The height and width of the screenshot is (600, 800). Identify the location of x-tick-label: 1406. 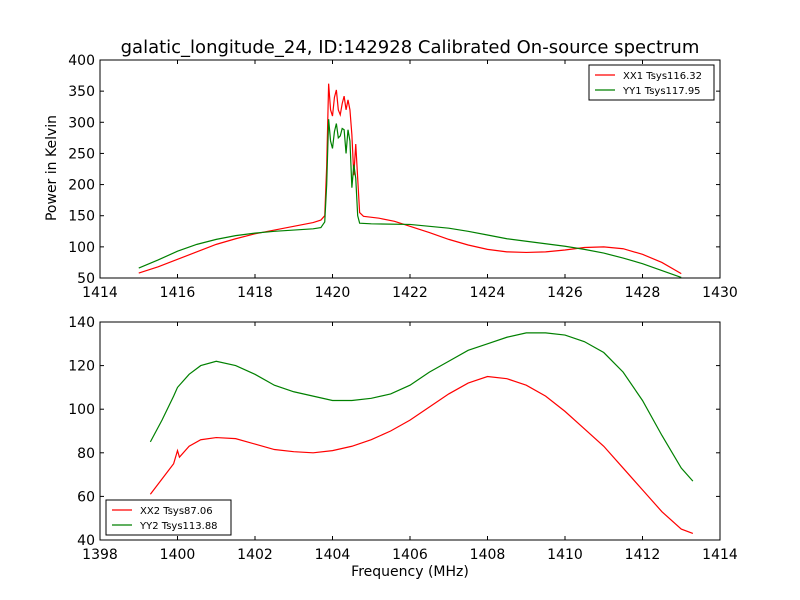
(410, 555).